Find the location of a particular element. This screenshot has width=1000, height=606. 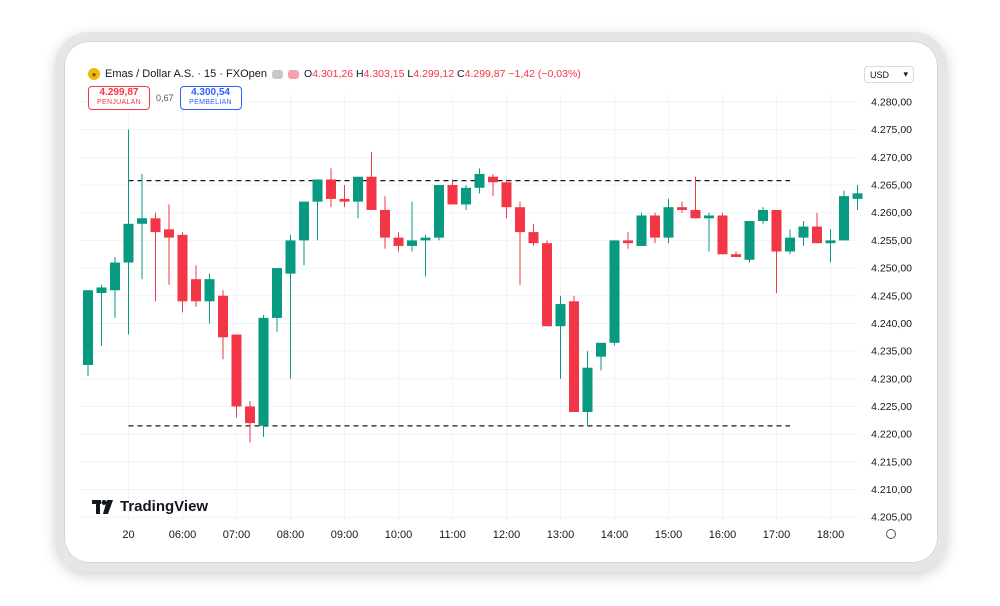

buy-button: 4.300,54 PEMBELIAN is located at coordinates (210, 98).